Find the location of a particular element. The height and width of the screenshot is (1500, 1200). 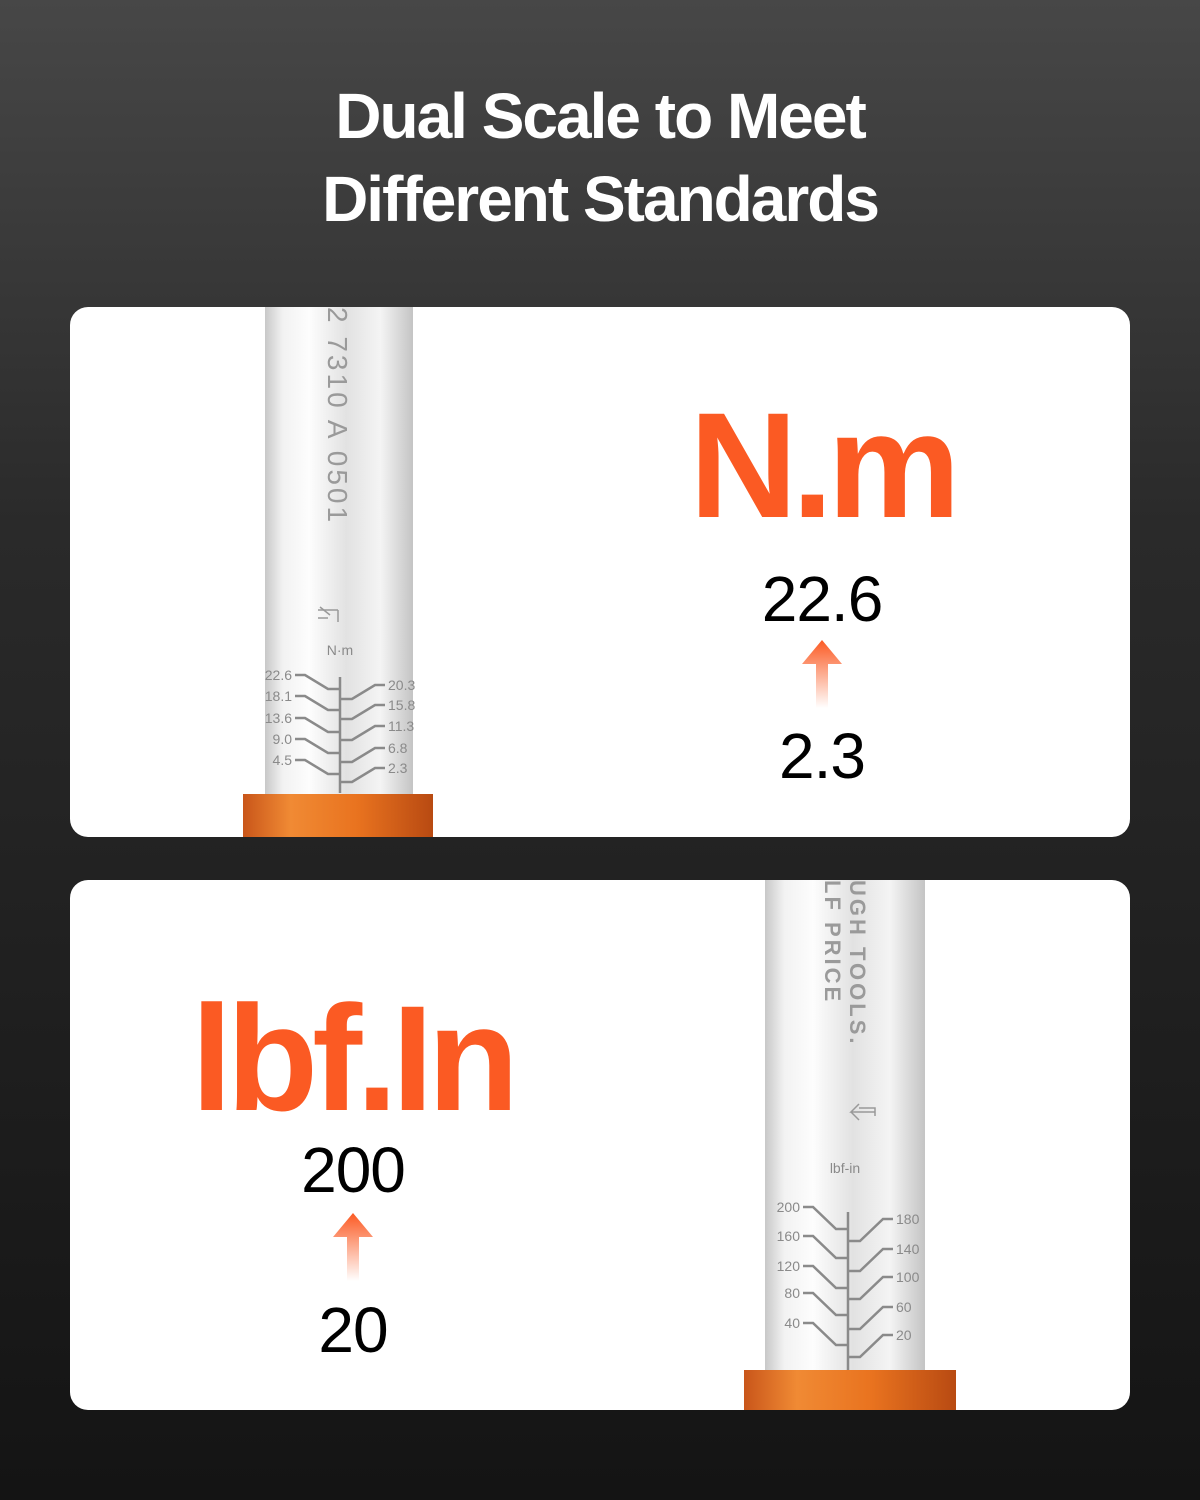

unit-label-lbf: lbf.In is located at coordinates (354, 1058).